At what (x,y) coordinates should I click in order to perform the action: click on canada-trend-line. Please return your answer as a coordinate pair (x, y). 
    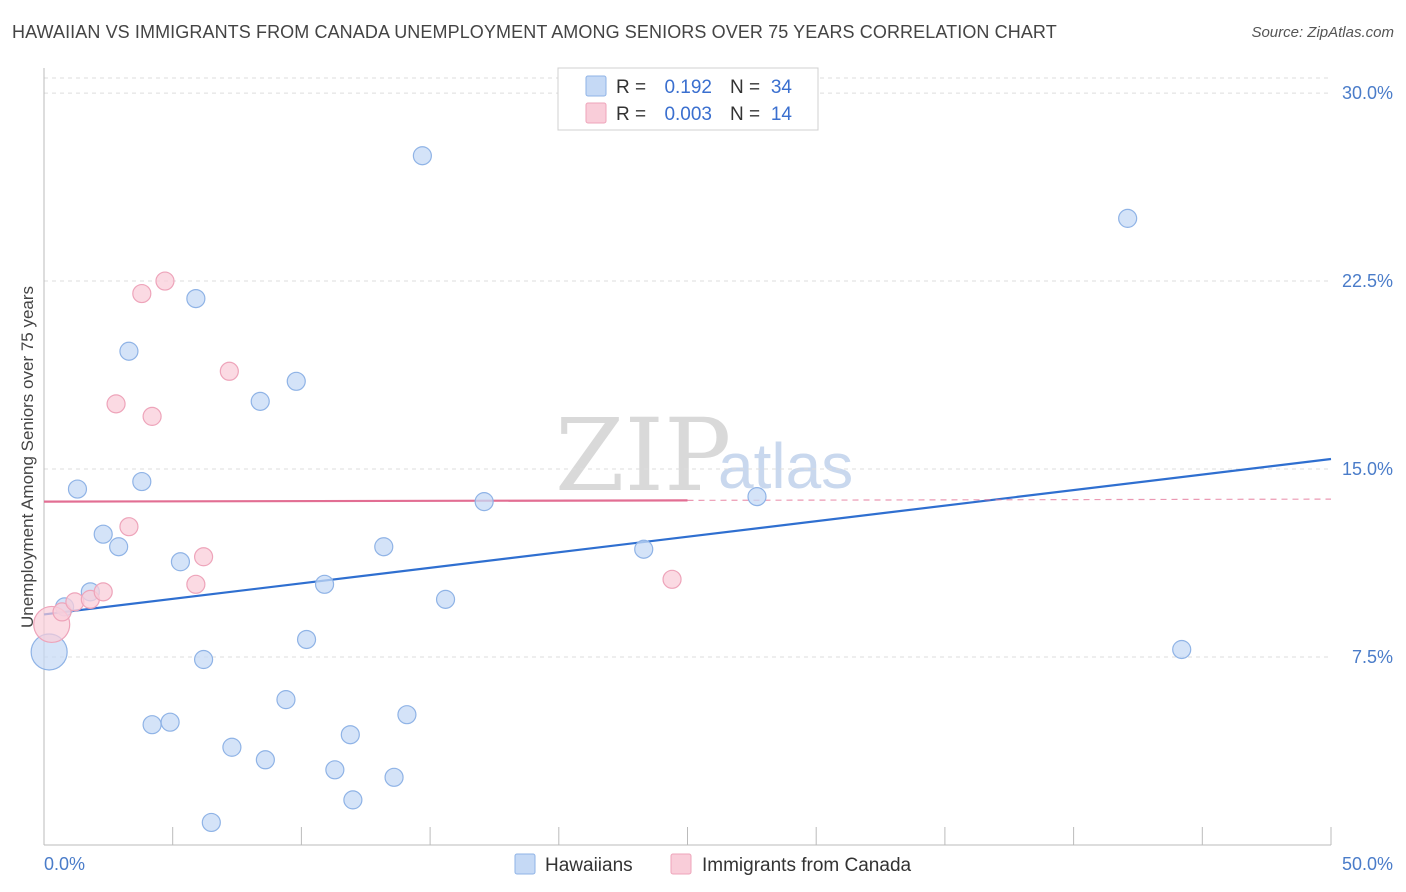
    Looking at the image, I should click on (365, 501).